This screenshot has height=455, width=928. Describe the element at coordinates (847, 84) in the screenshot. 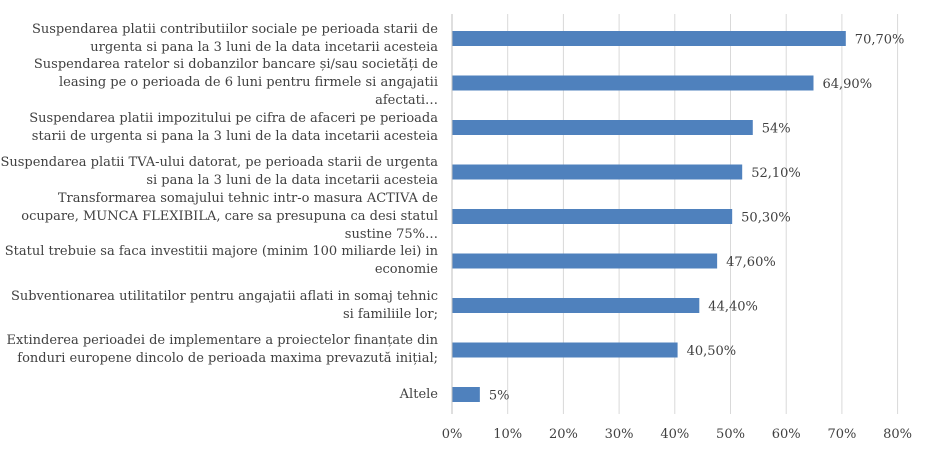

I see `data-label: 64,90%` at that location.